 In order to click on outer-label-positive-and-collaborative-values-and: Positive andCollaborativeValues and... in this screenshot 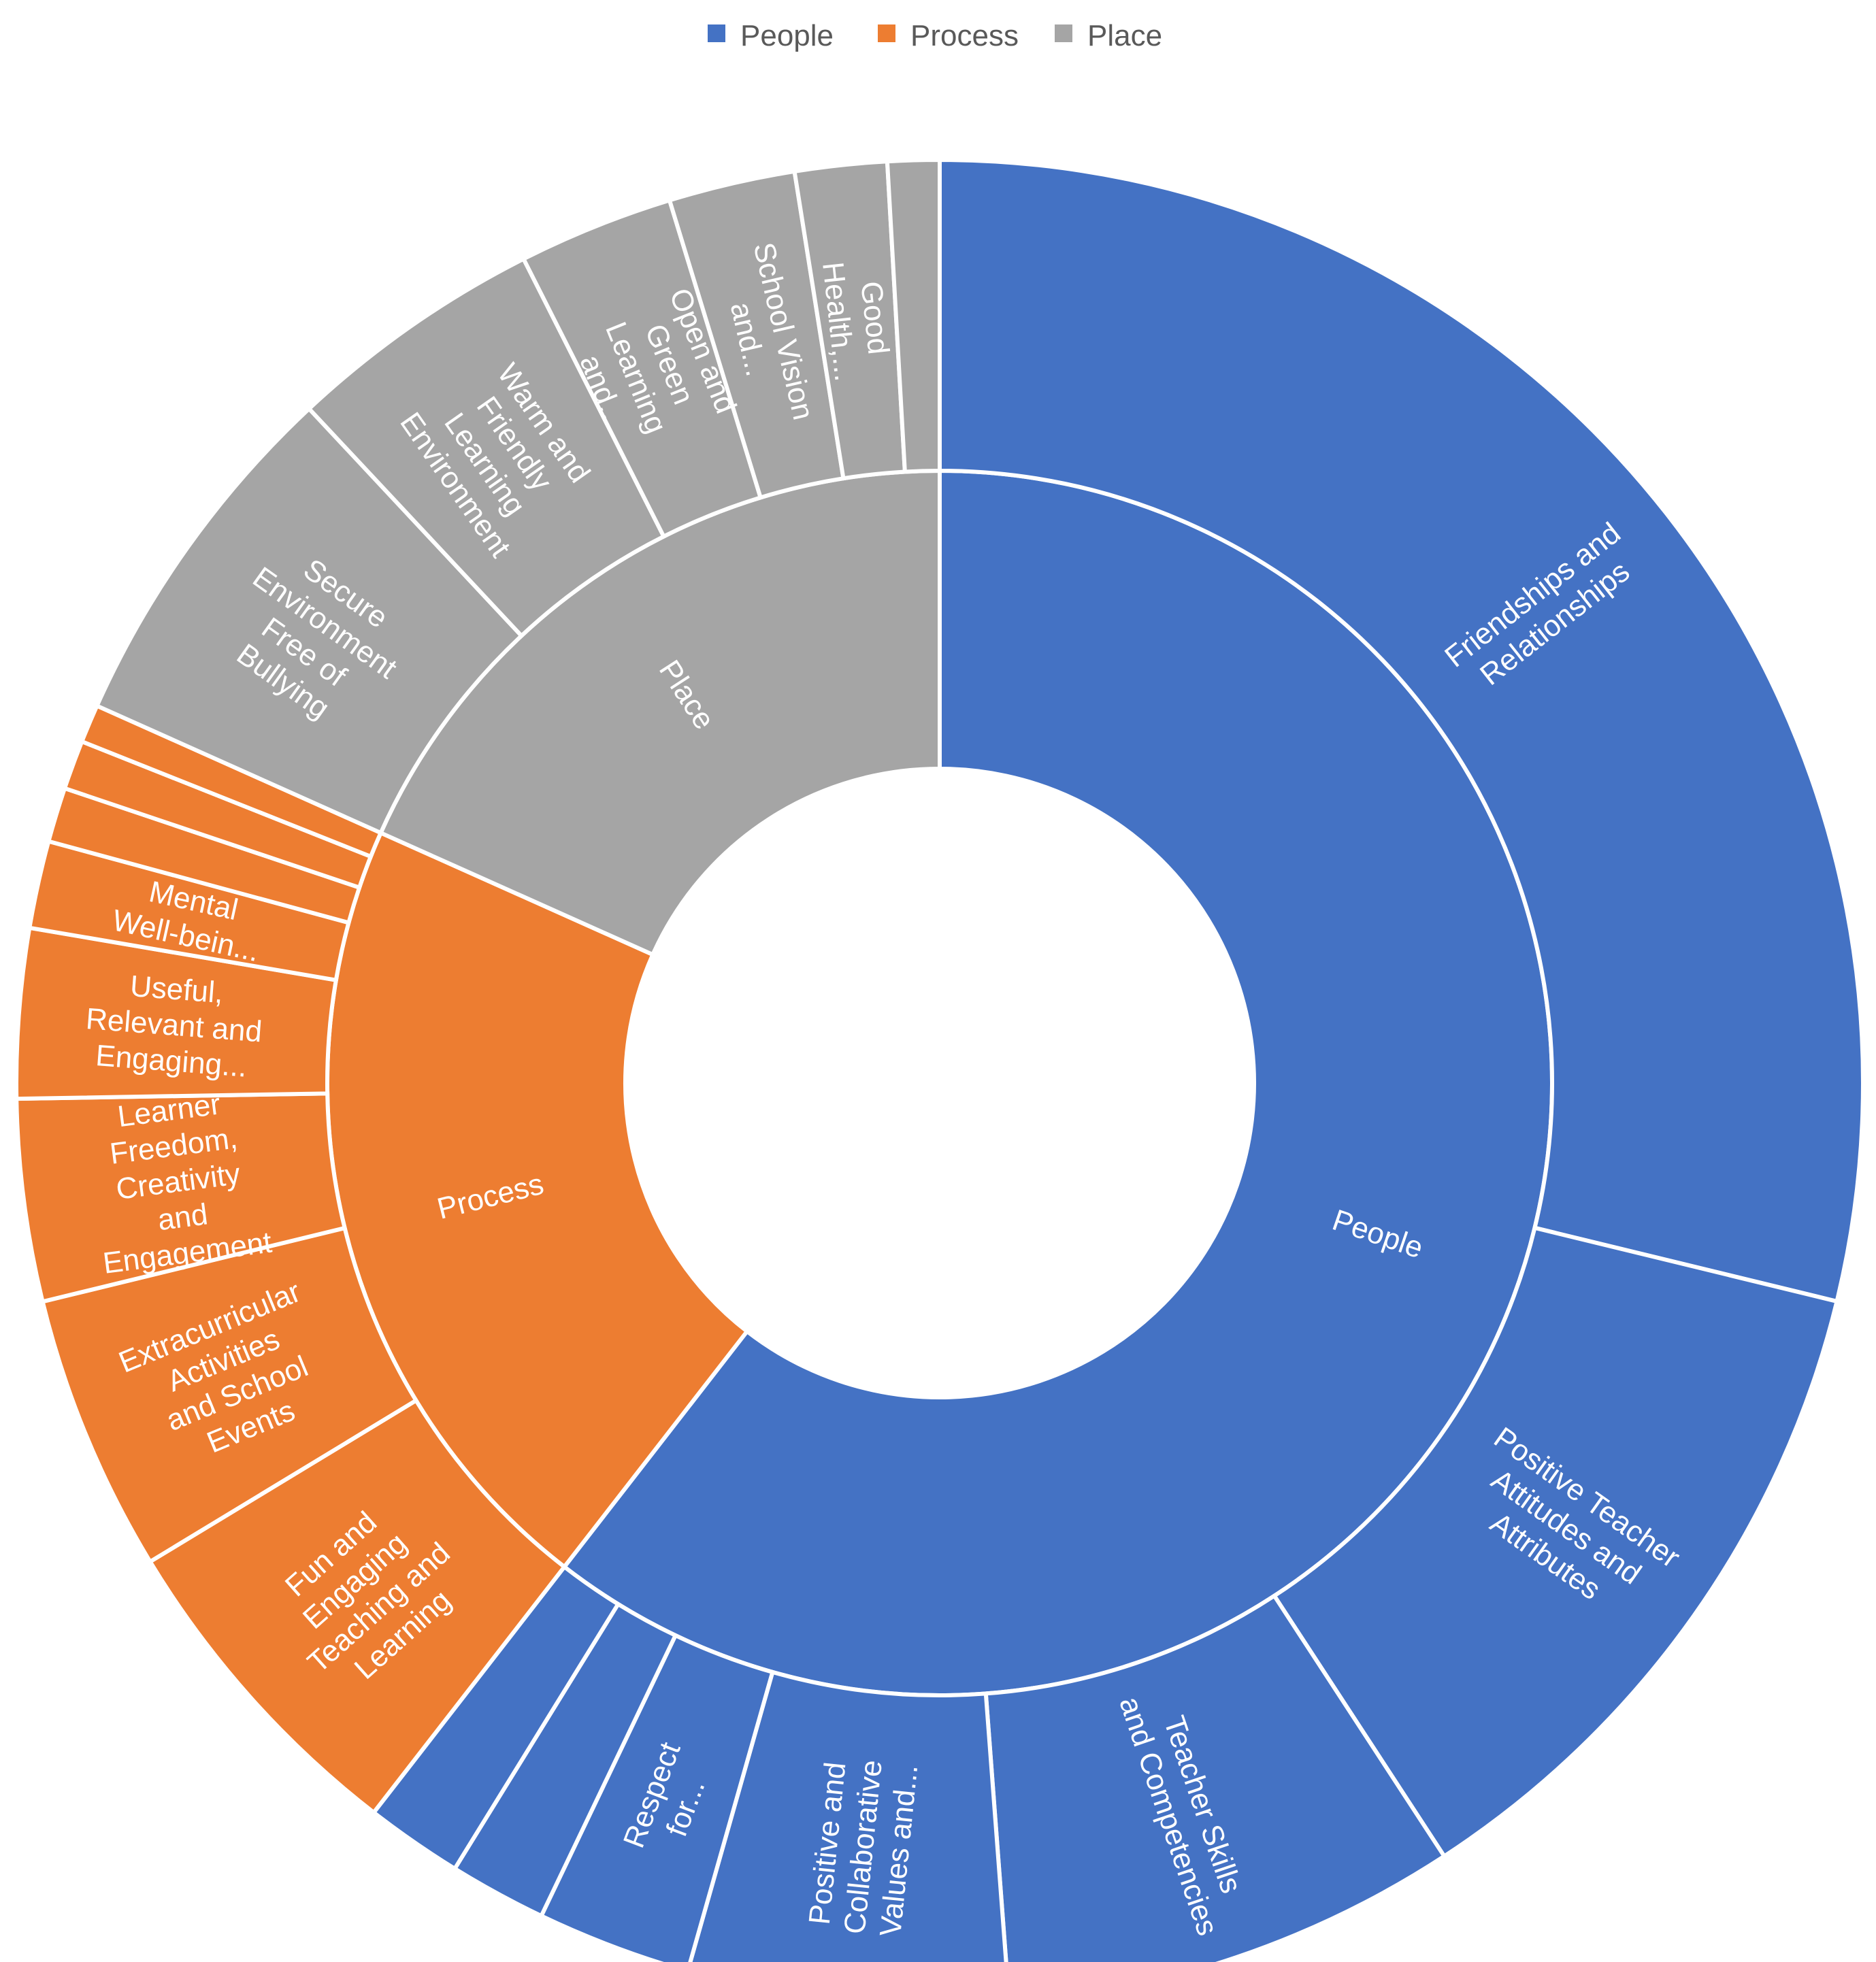, I will do `click(864, 1847)`.